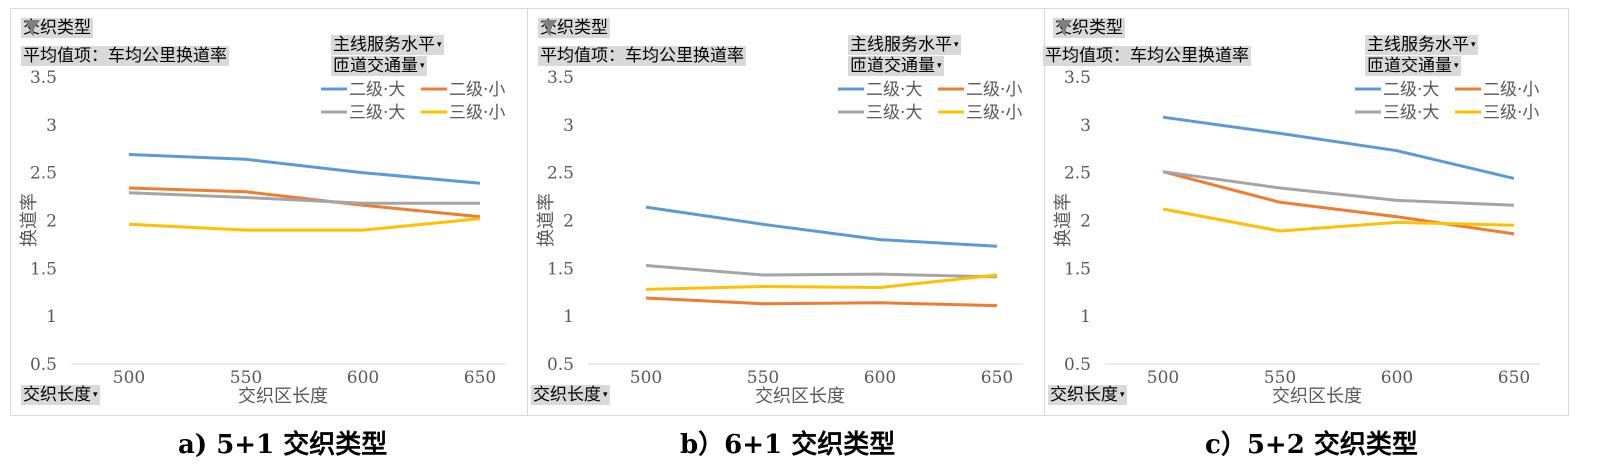 This screenshot has width=1600, height=475. Describe the element at coordinates (51, 222) in the screenshot. I see `y-tick-label: 2` at that location.